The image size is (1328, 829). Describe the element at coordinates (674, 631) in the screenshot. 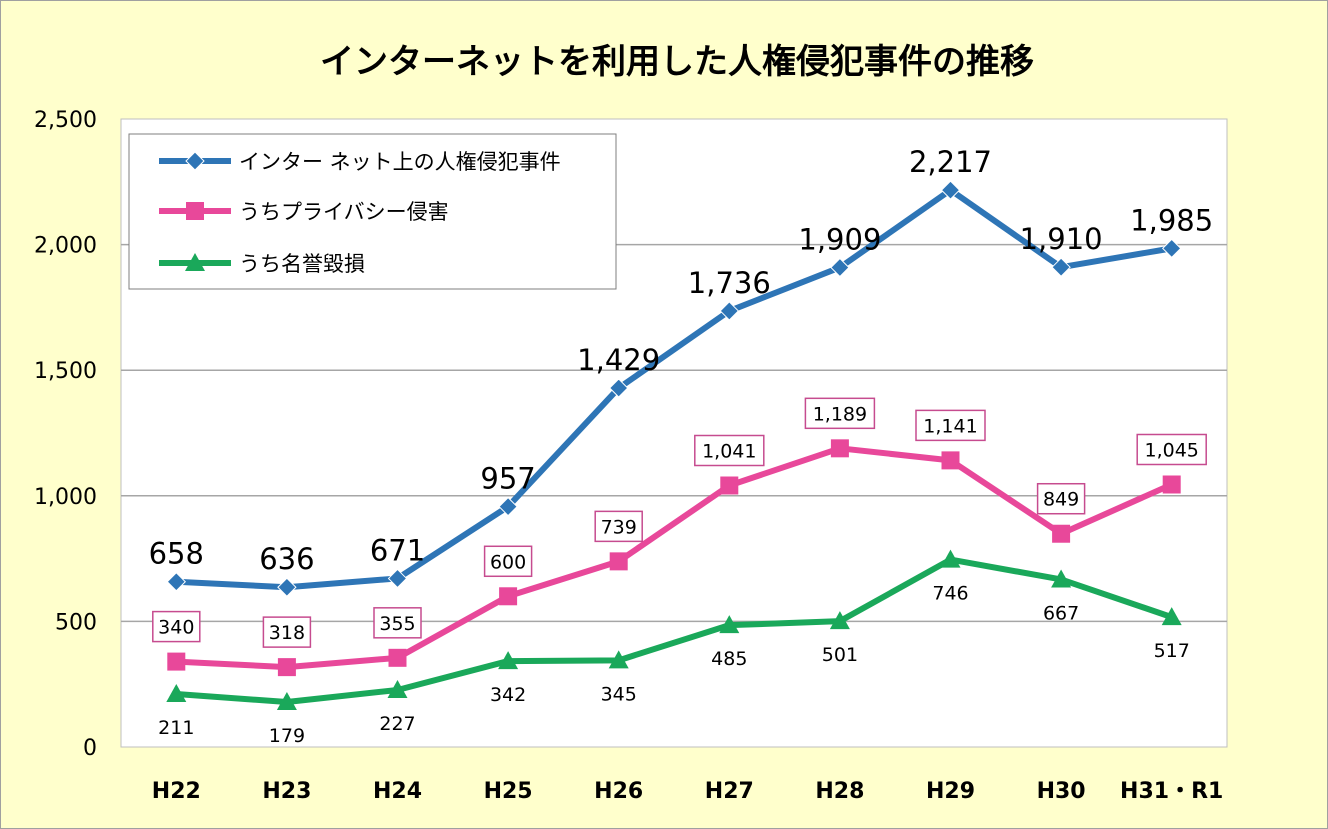

I see `series-line-defamation` at that location.